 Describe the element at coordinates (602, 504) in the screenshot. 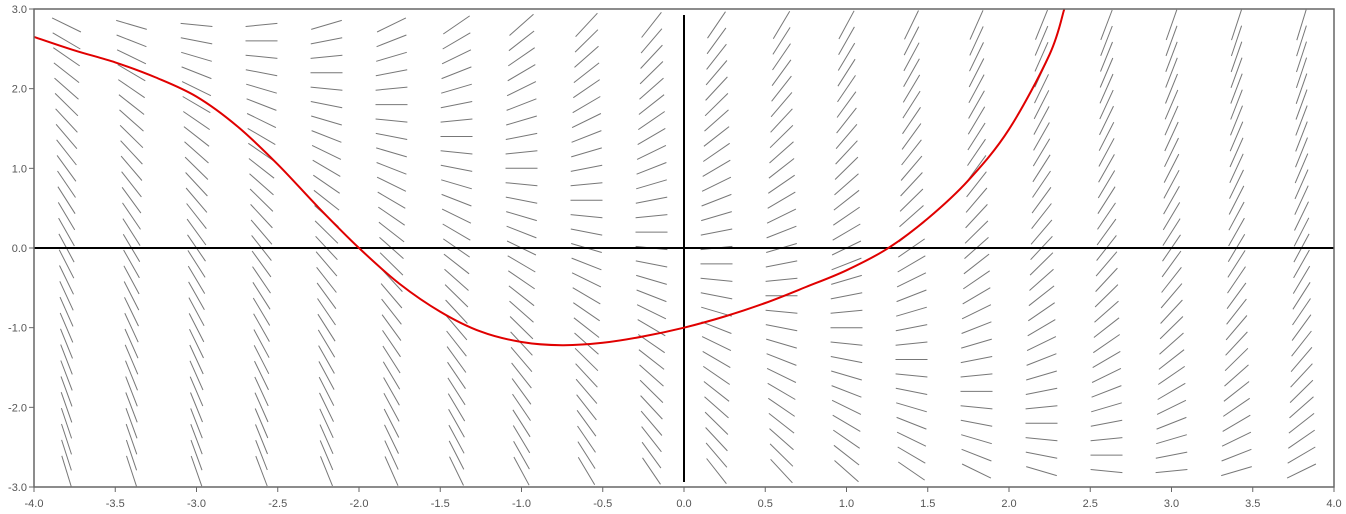

I see `x-tick-label: -0.5` at that location.